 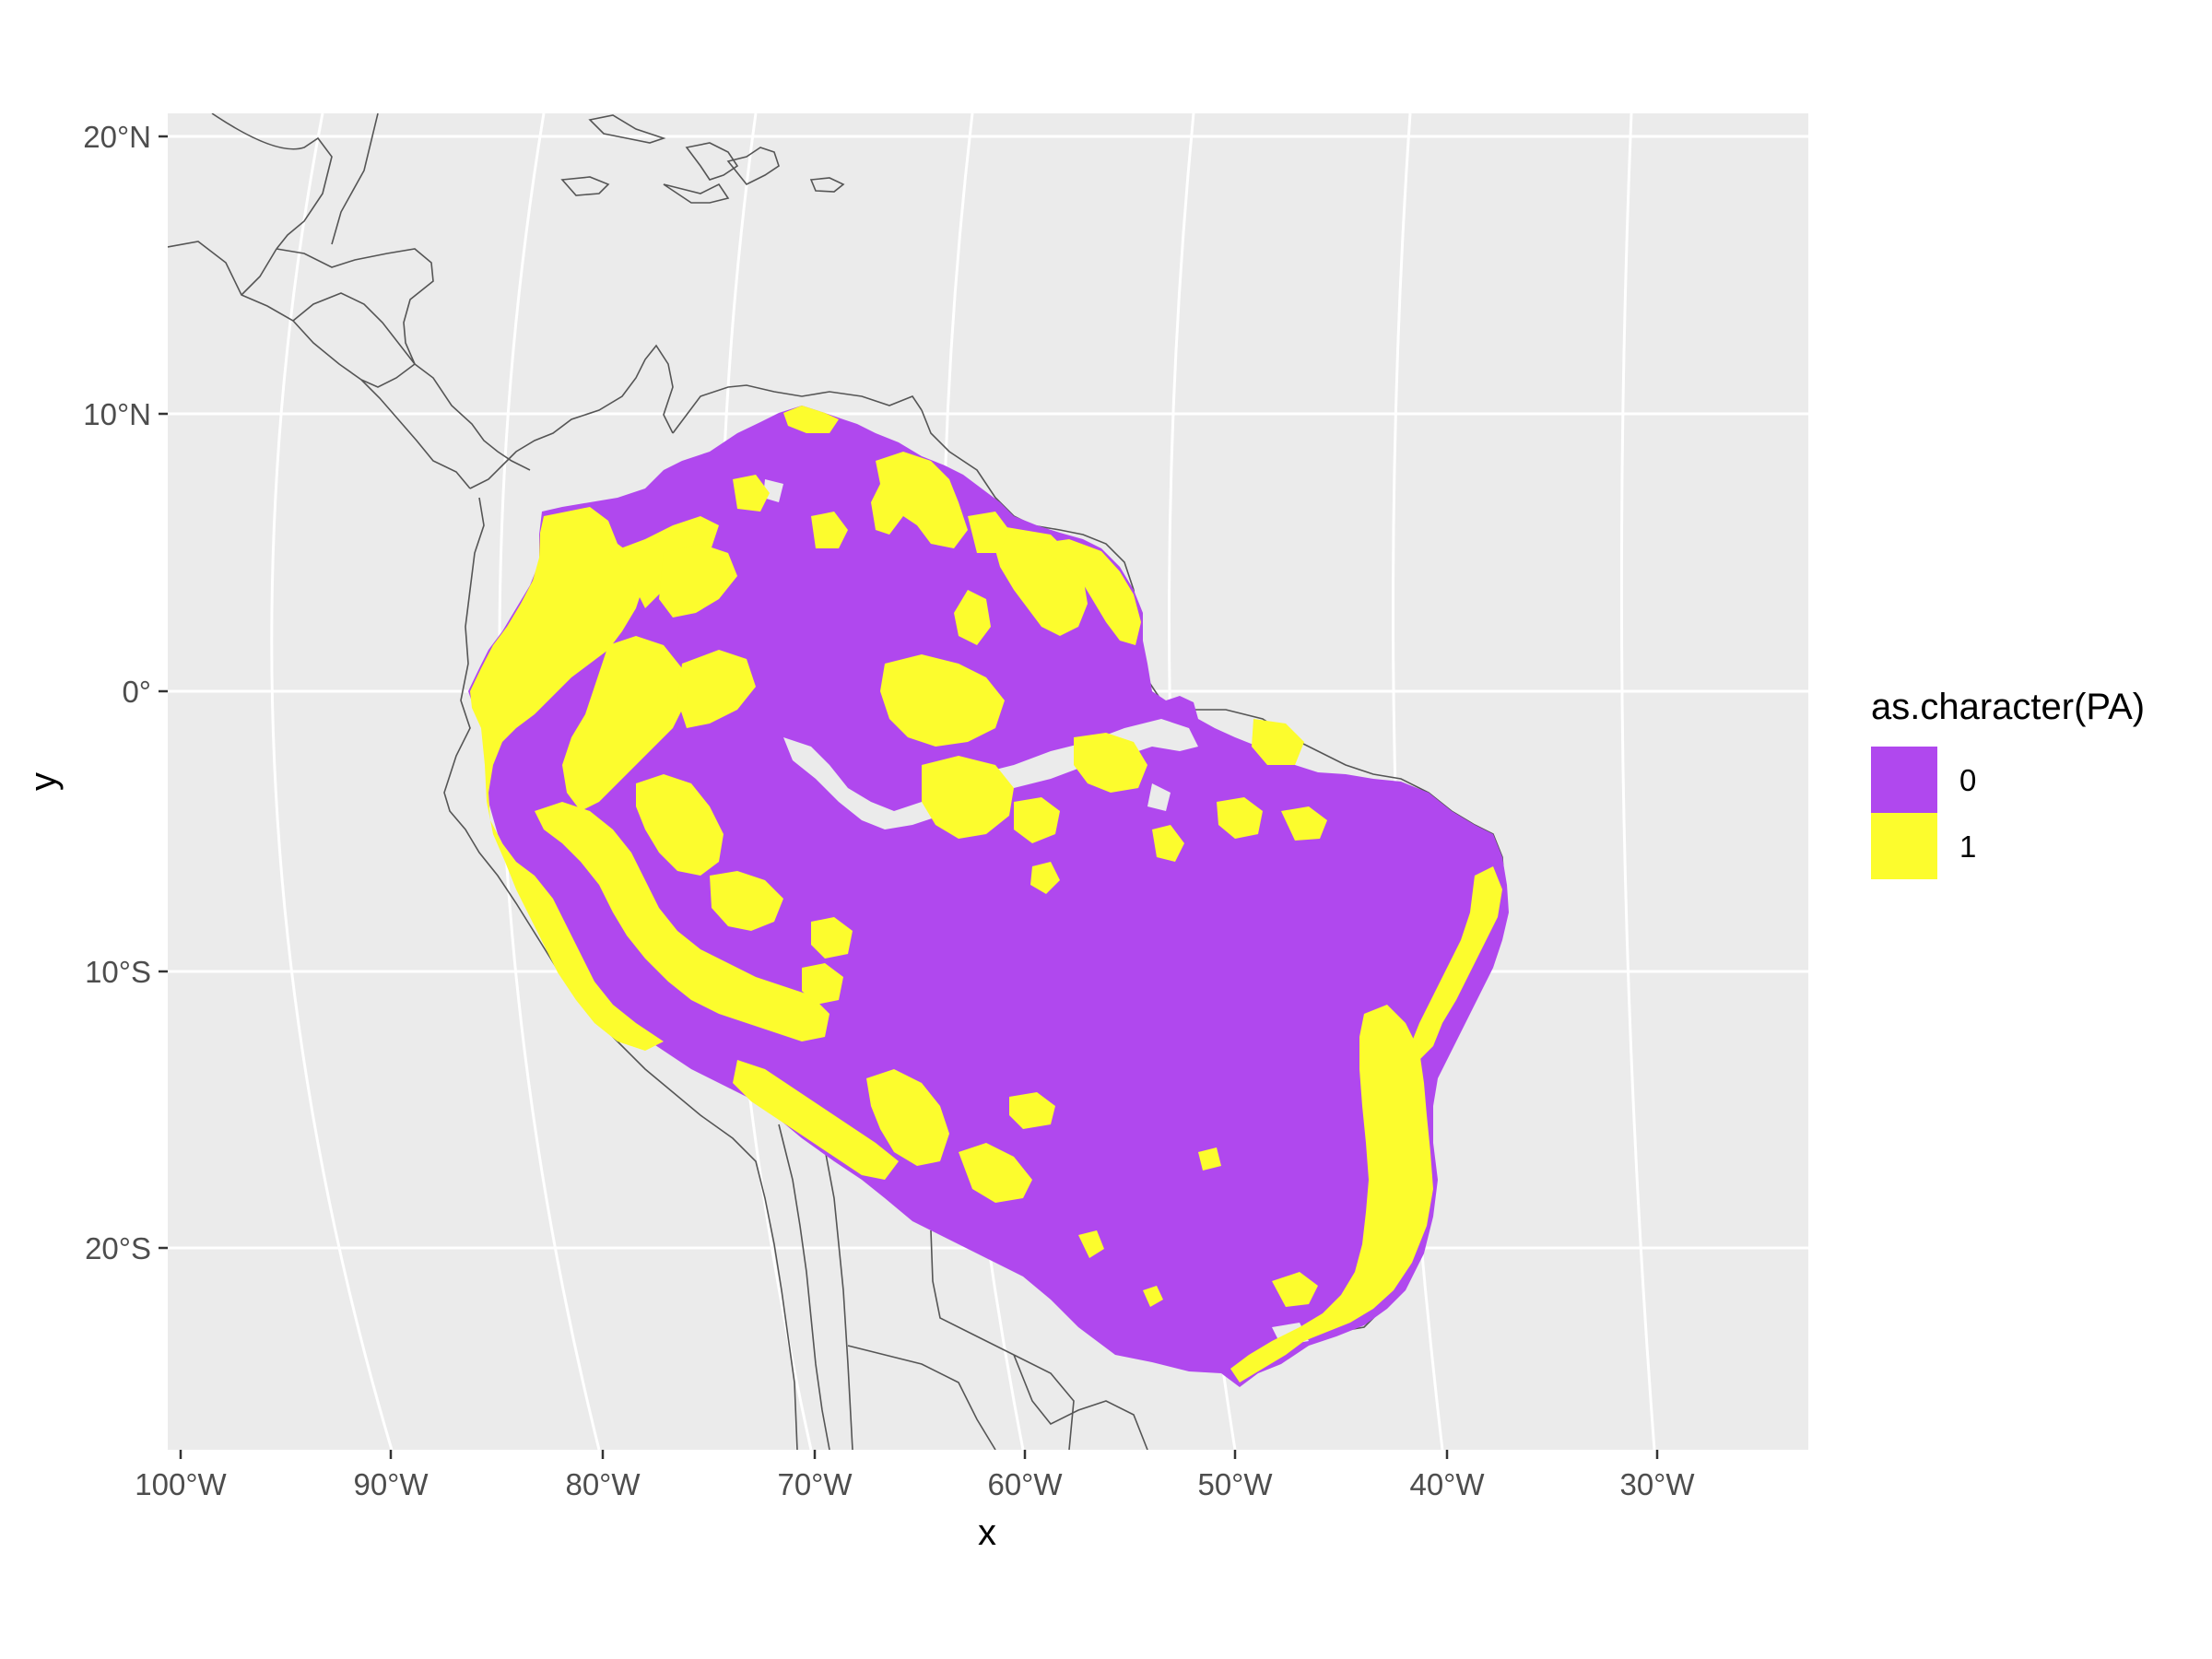 I want to click on legend-title: as.character(PA), so click(x=2008, y=707).